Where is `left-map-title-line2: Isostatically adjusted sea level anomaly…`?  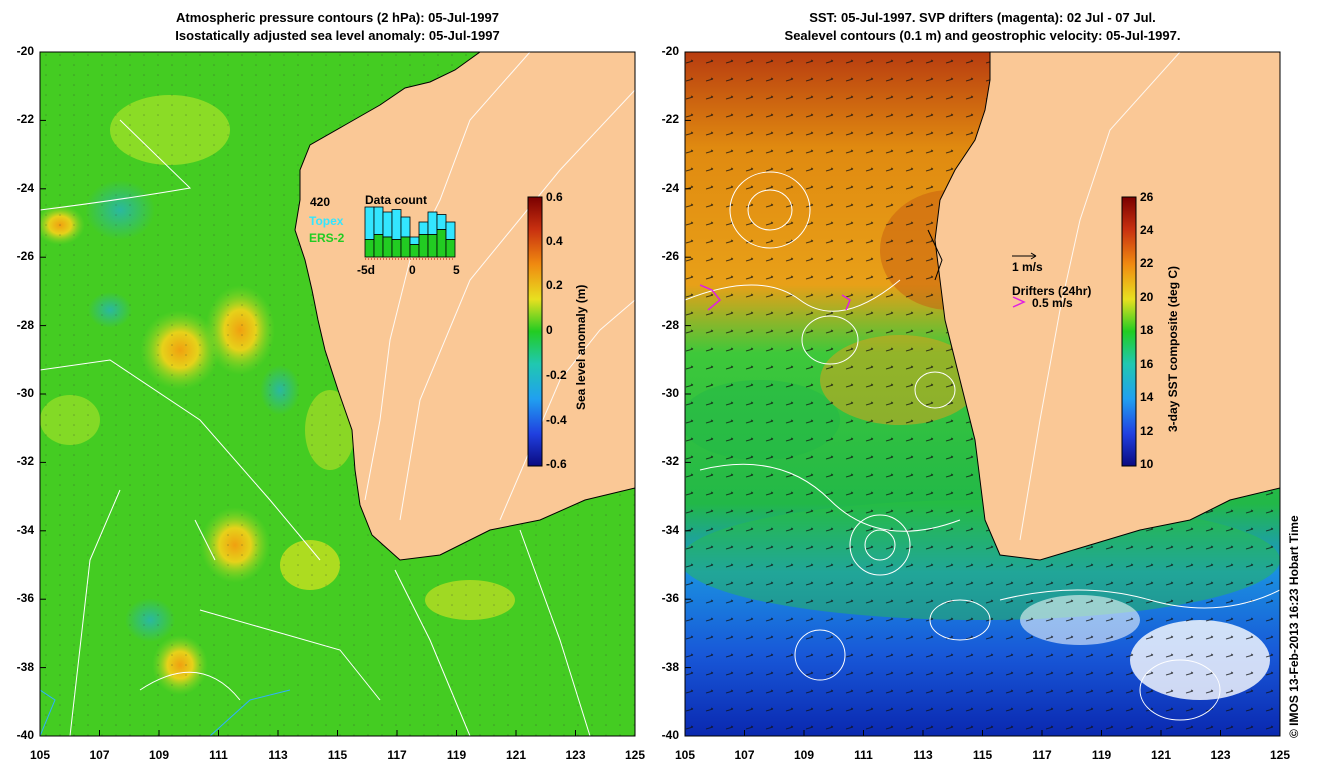 left-map-title-line2: Isostatically adjusted sea level anomaly… is located at coordinates (337, 35).